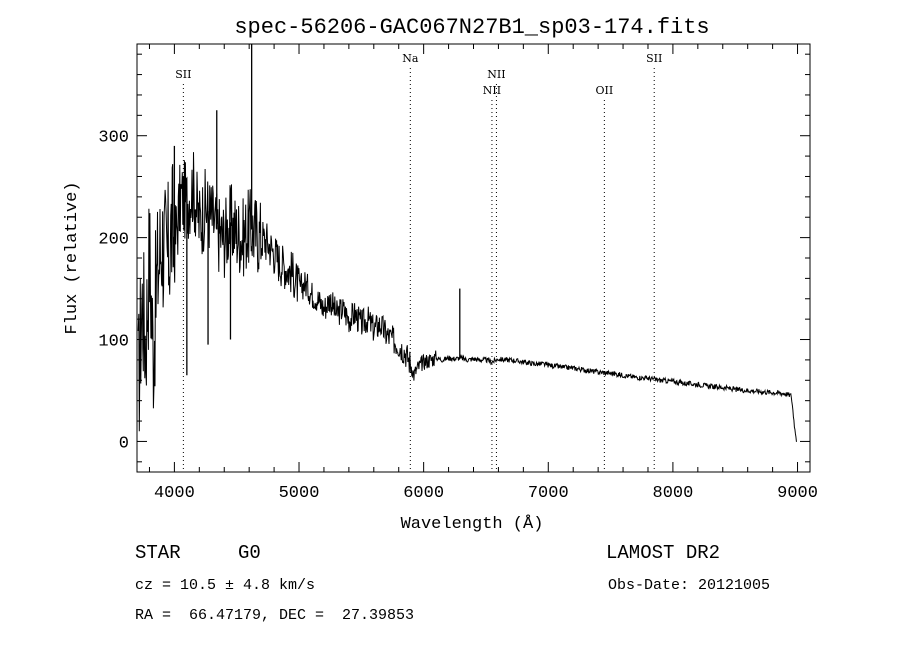 This screenshot has height=650, width=900. Describe the element at coordinates (113, 138) in the screenshot. I see `y-tick-label-3: 300` at that location.